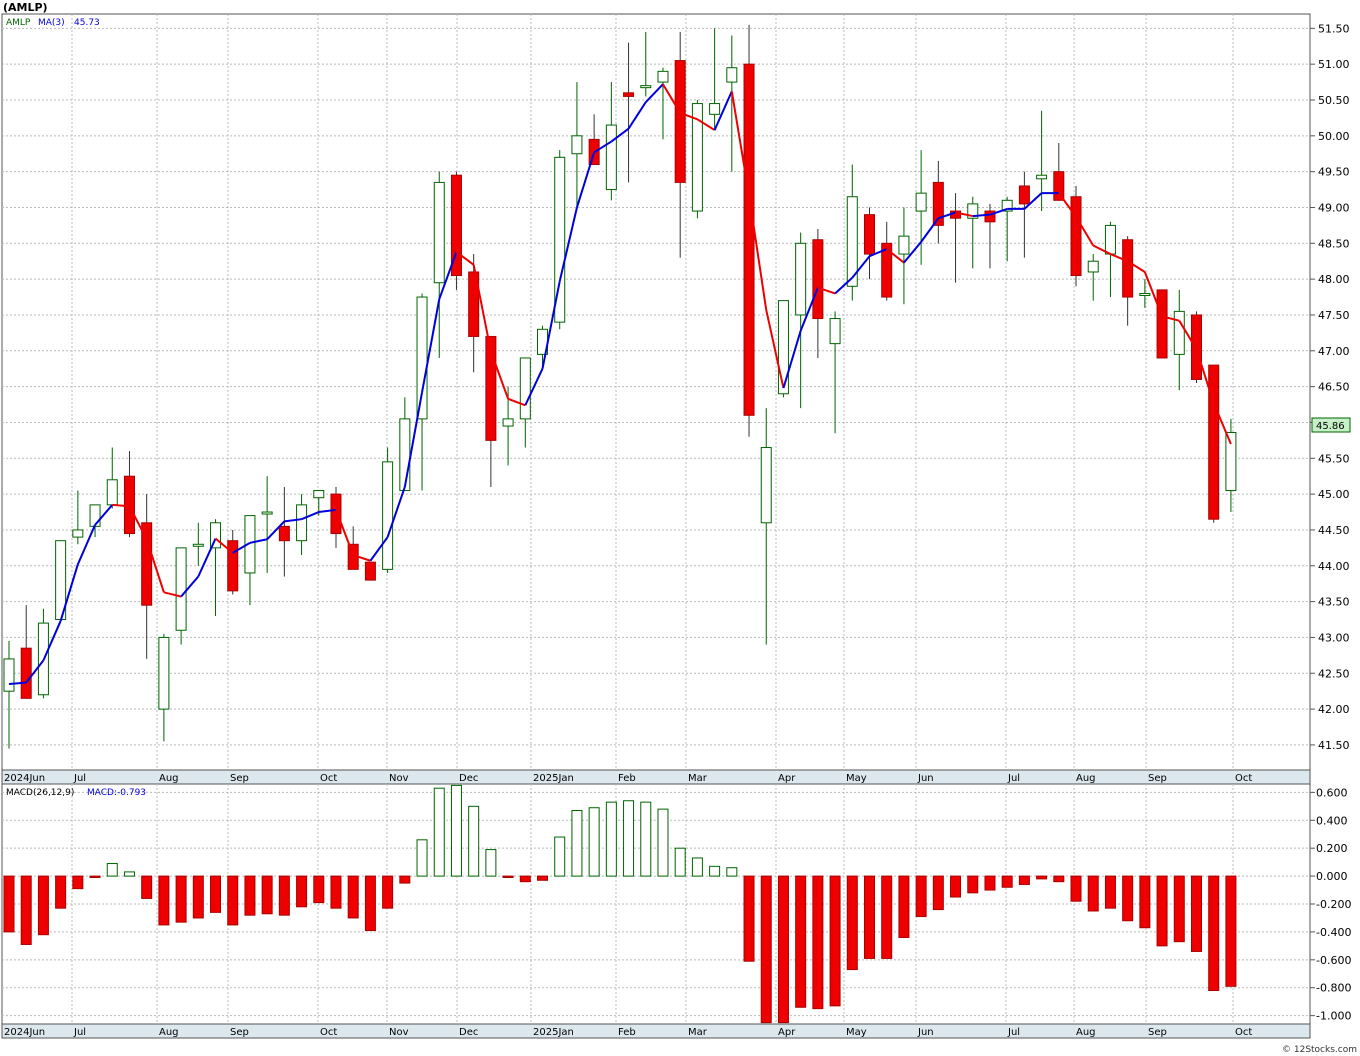 The width and height of the screenshot is (1360, 1056). I want to click on date-label: Mar, so click(698, 778).